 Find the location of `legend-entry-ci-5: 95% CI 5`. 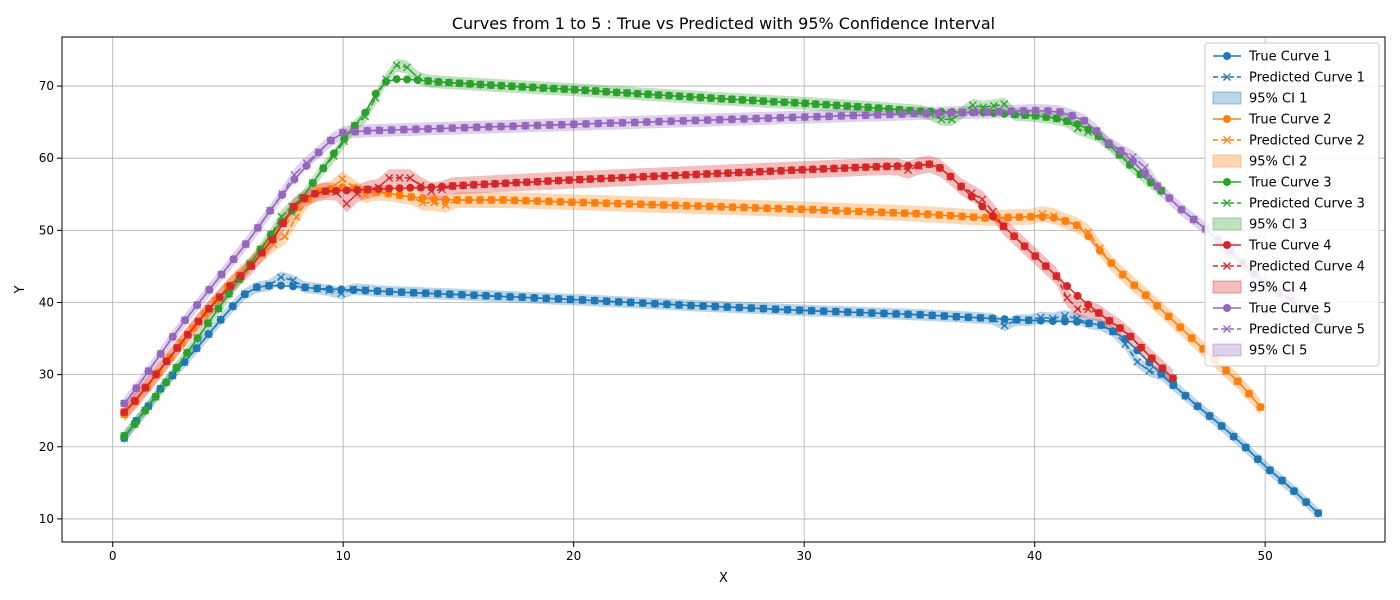

legend-entry-ci-5: 95% CI 5 is located at coordinates (1259, 351).